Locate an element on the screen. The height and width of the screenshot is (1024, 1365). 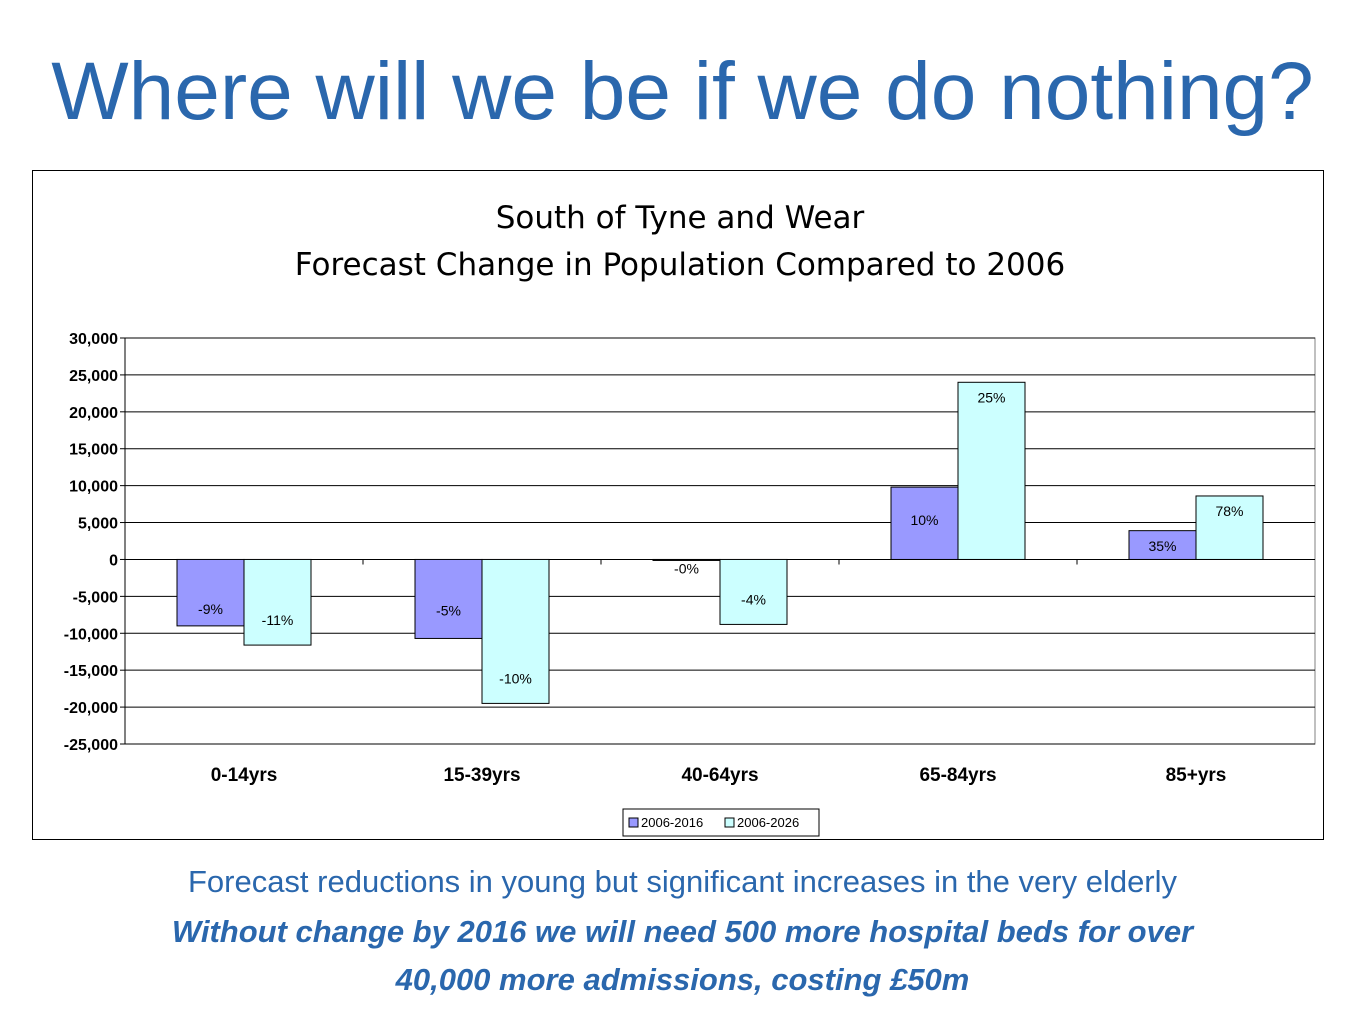
y-tick-label: -15,000 is located at coordinates (91, 671).